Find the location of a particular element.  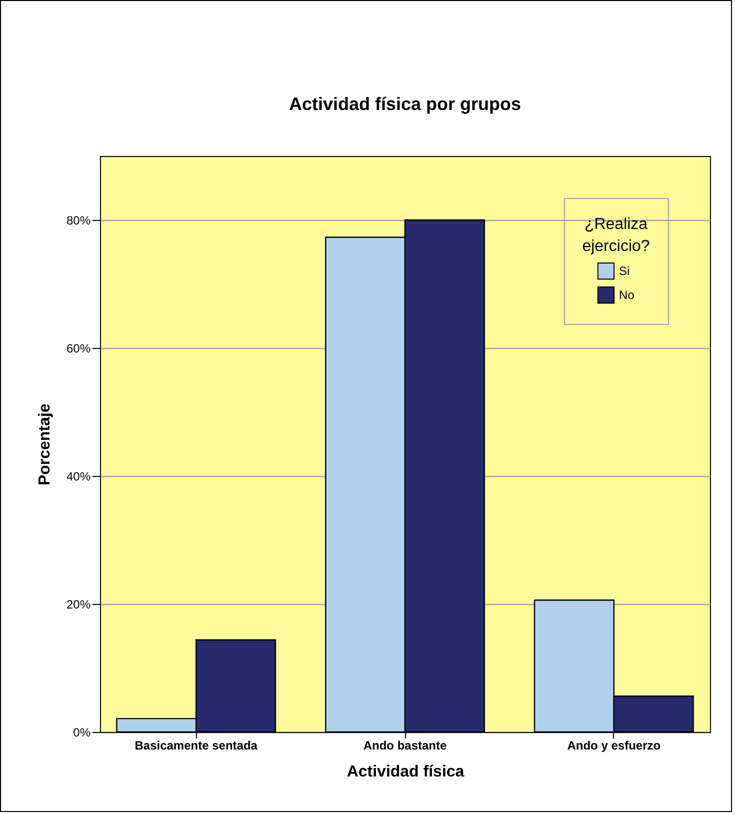

y-tick-label: 80% is located at coordinates (78, 221).